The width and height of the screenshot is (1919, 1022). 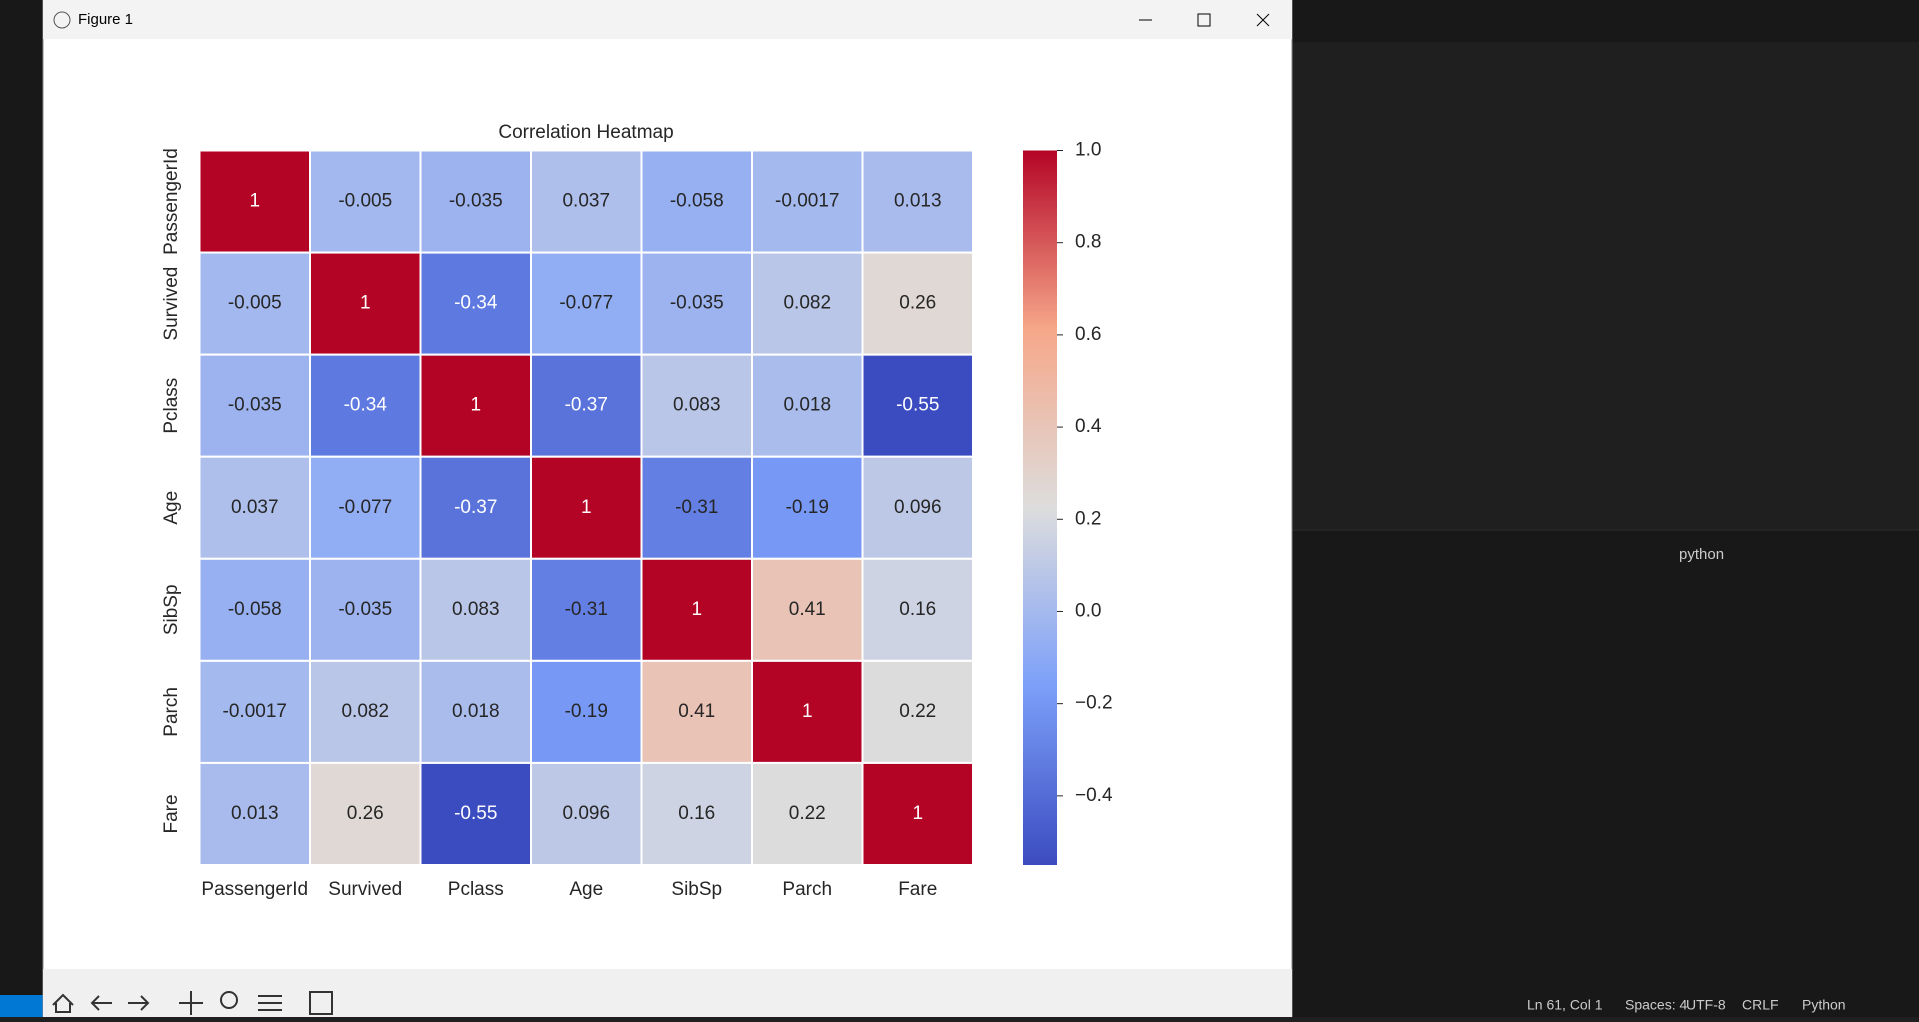 I want to click on forward-button, so click(x=139, y=1003).